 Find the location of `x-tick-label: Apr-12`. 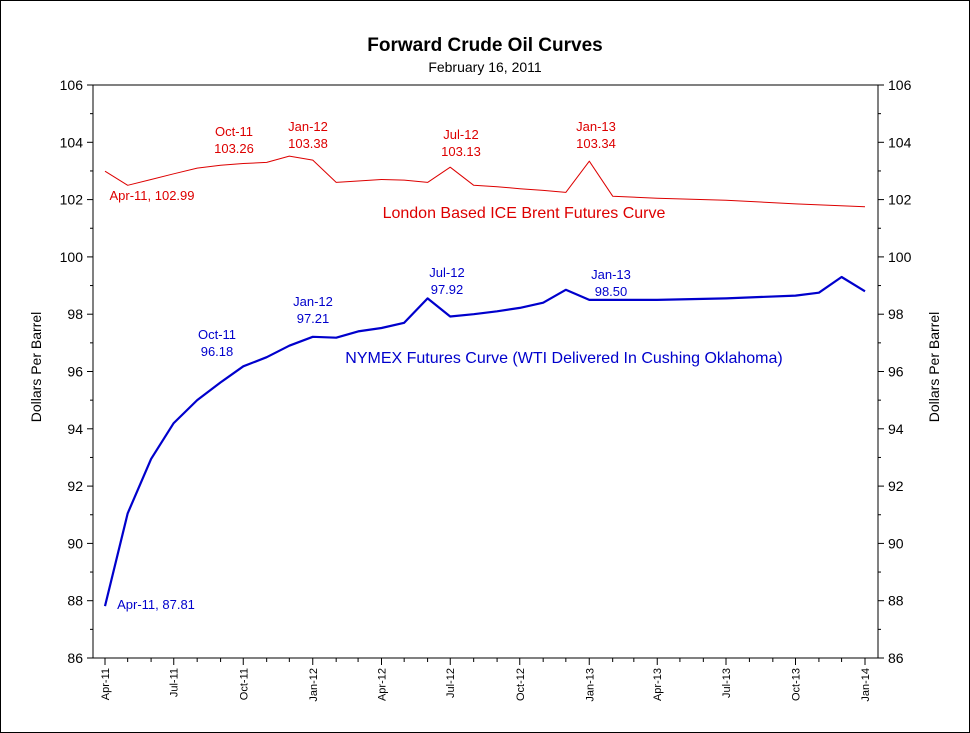

x-tick-label: Apr-12 is located at coordinates (383, 684).